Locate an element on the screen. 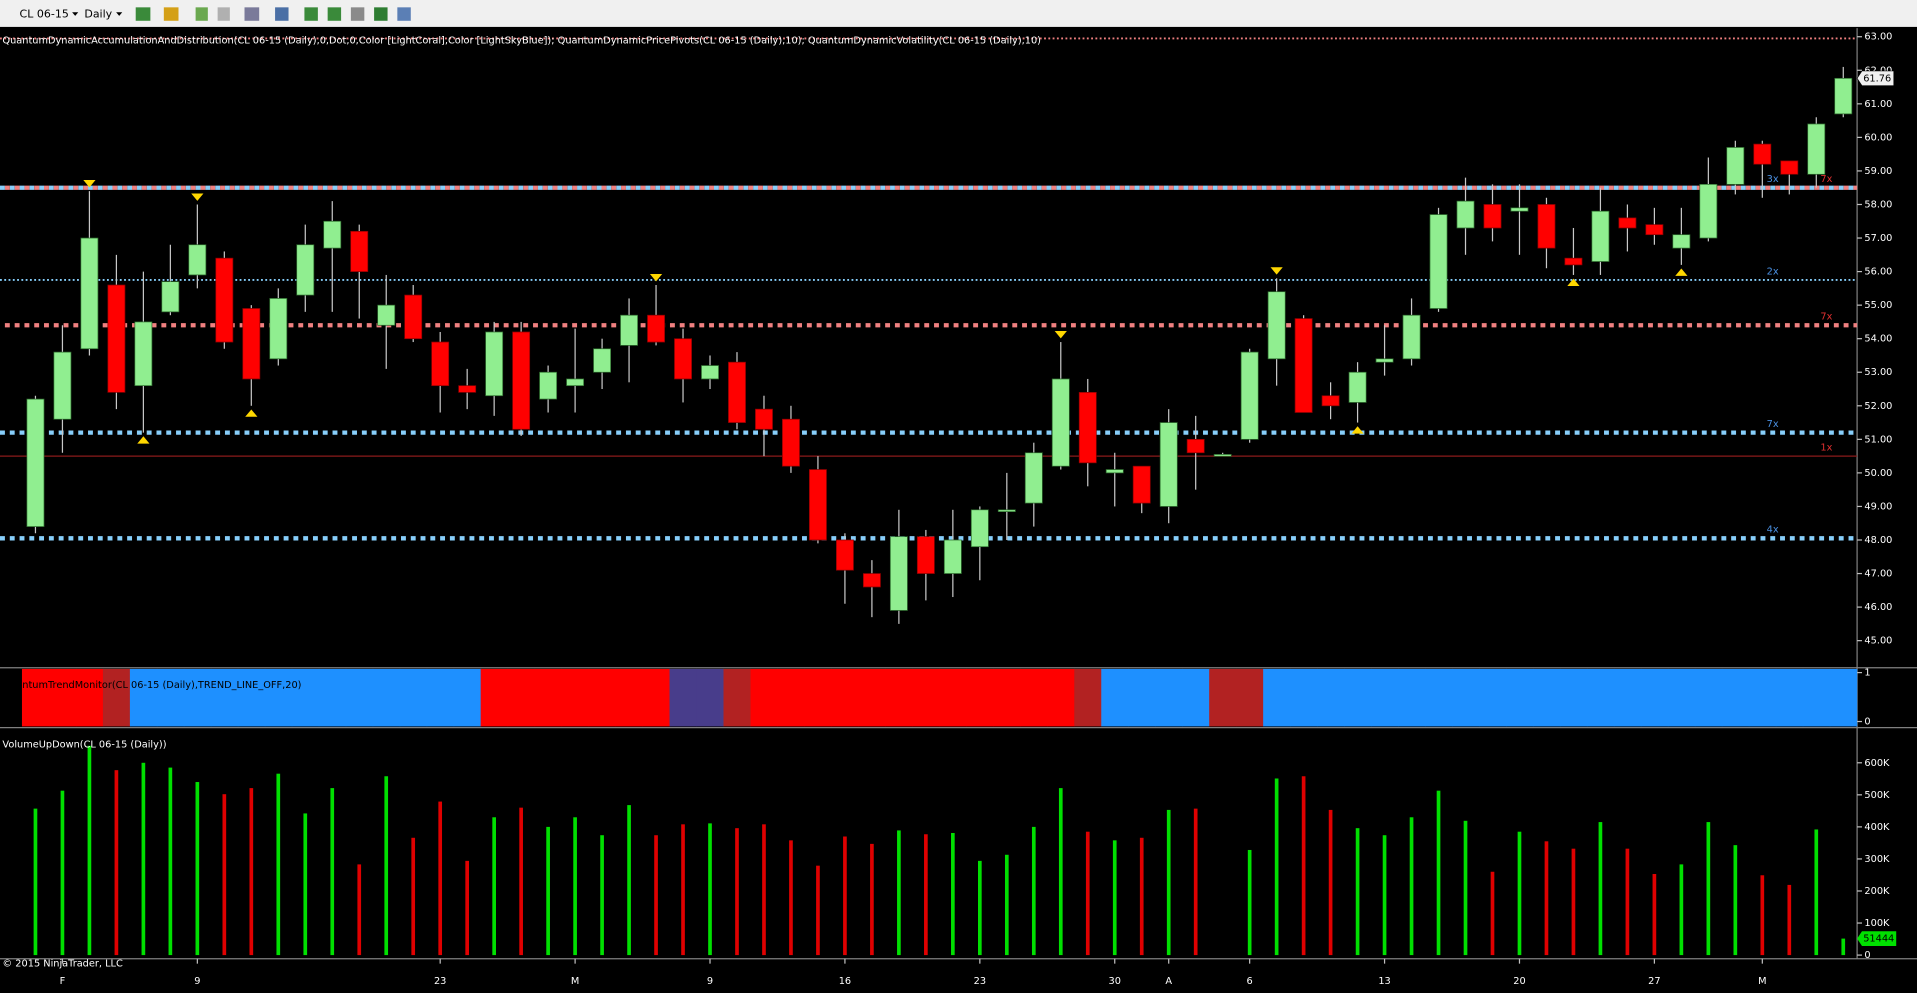 The width and height of the screenshot is (1917, 993). data-box-button is located at coordinates (282, 14).